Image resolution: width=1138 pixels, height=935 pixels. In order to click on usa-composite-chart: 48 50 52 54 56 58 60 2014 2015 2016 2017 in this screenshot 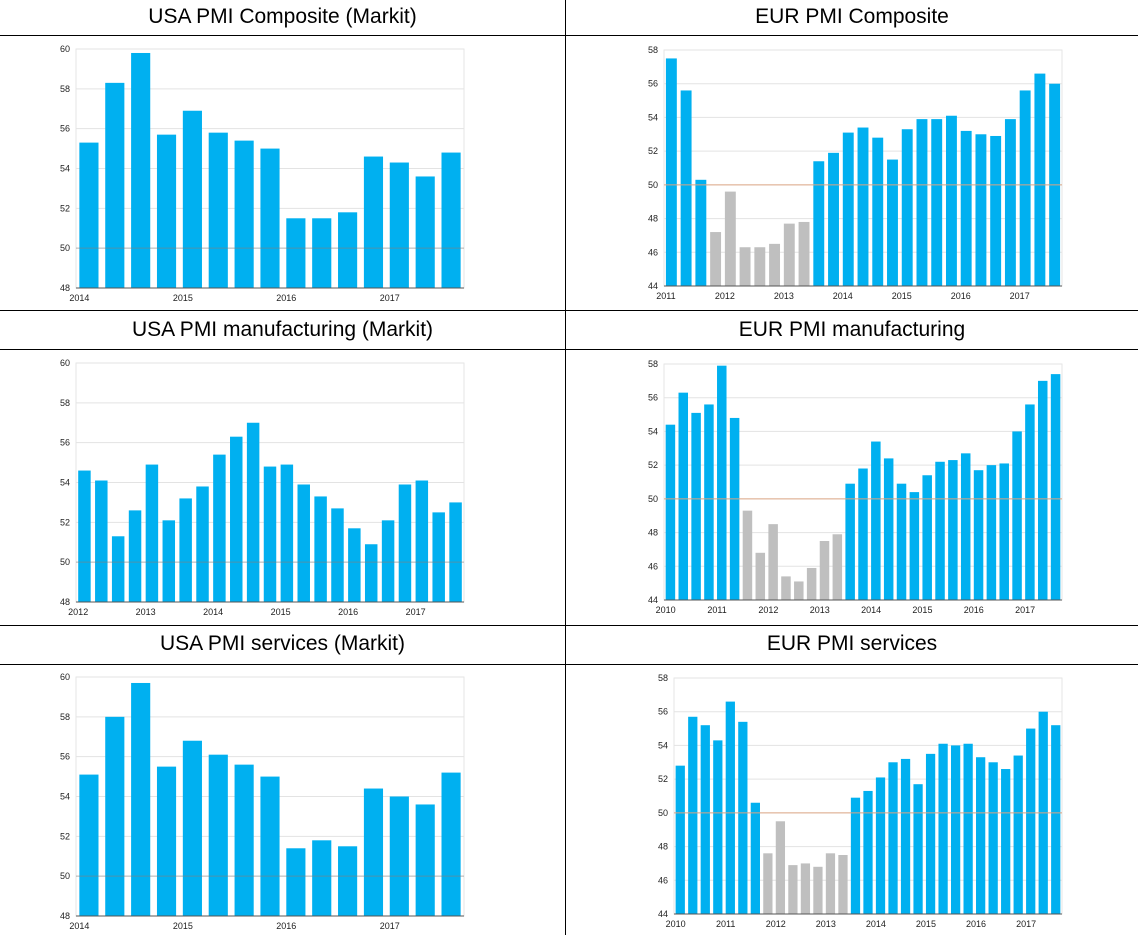, I will do `click(262, 173)`.